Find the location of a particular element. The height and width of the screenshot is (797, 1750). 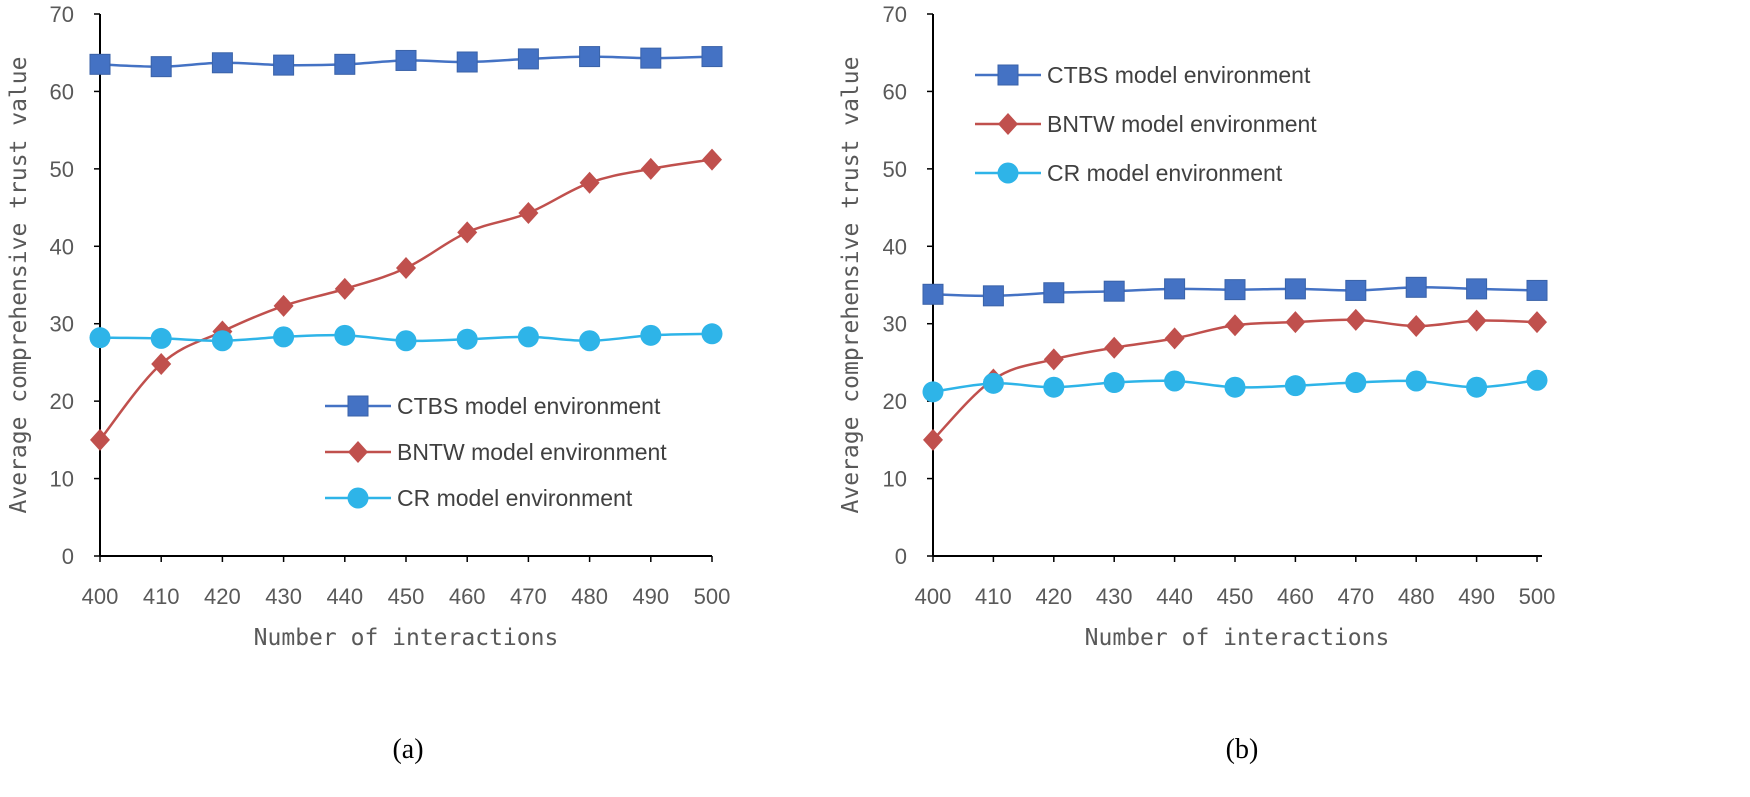

x-tick-label: 420 is located at coordinates (1053, 596).